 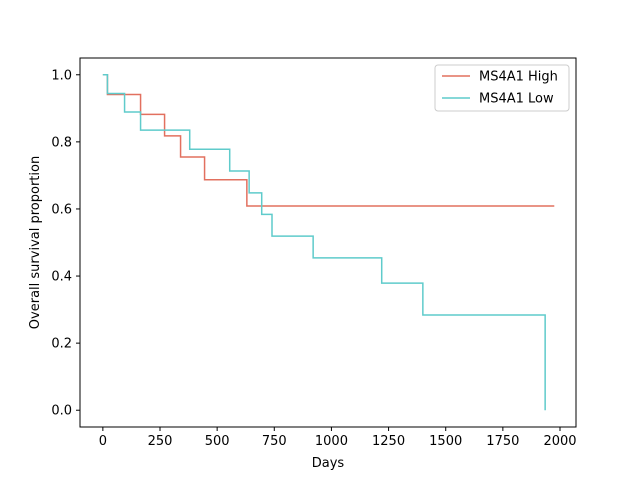 I want to click on x-tick-label: 750, so click(x=274, y=441).